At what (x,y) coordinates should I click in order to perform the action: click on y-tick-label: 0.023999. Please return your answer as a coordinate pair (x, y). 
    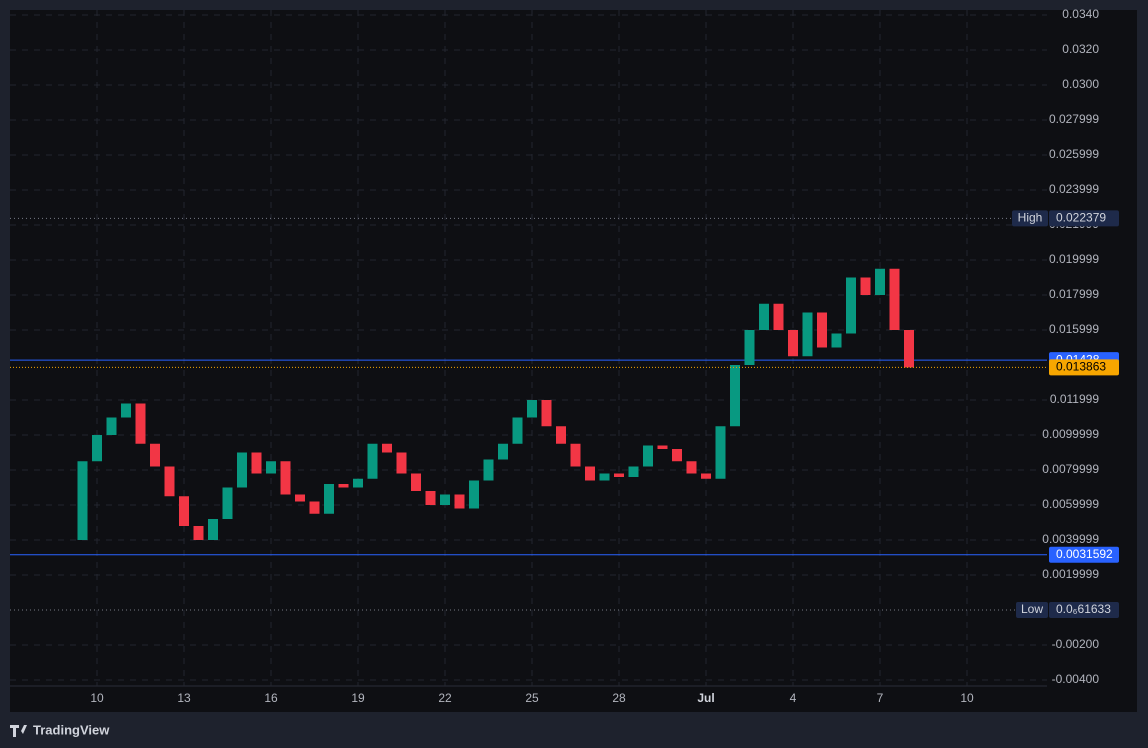
    Looking at the image, I should click on (1074, 189).